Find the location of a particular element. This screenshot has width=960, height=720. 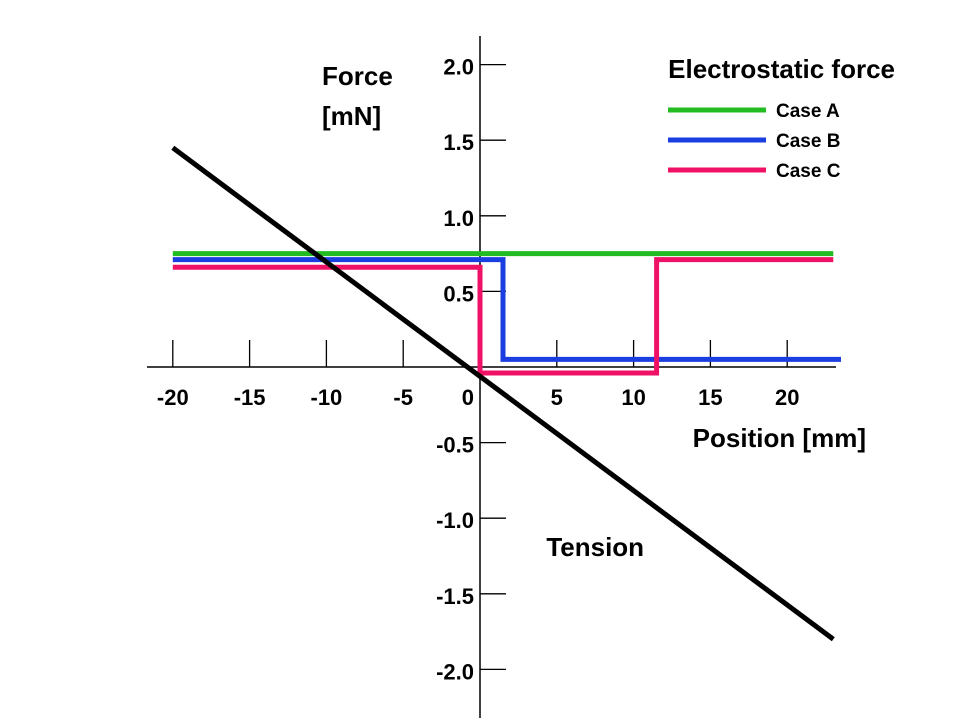

y-tick-label: -1.0 is located at coordinates (455, 520).